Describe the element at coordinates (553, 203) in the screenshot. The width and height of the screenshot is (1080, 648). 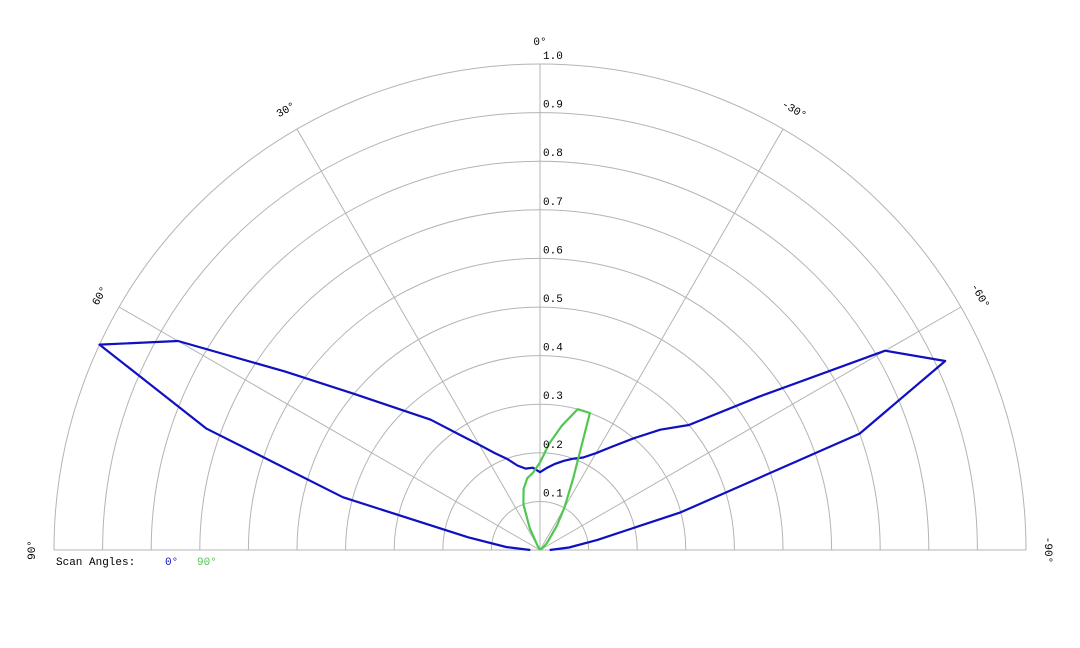
I see `r-tick-label: 0.7` at that location.